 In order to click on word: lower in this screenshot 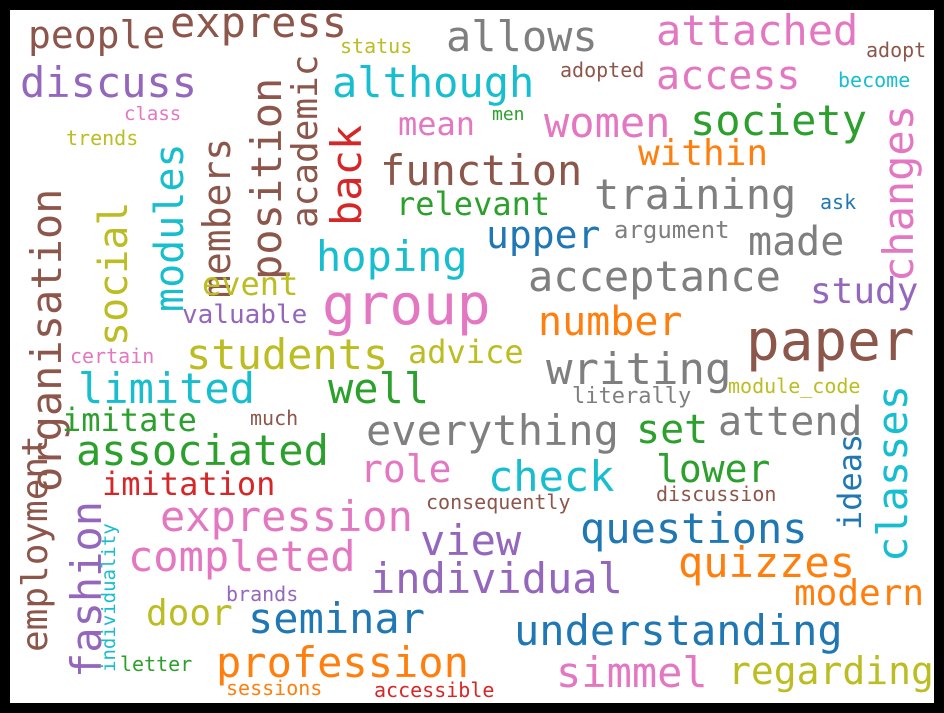, I will do `click(713, 469)`.